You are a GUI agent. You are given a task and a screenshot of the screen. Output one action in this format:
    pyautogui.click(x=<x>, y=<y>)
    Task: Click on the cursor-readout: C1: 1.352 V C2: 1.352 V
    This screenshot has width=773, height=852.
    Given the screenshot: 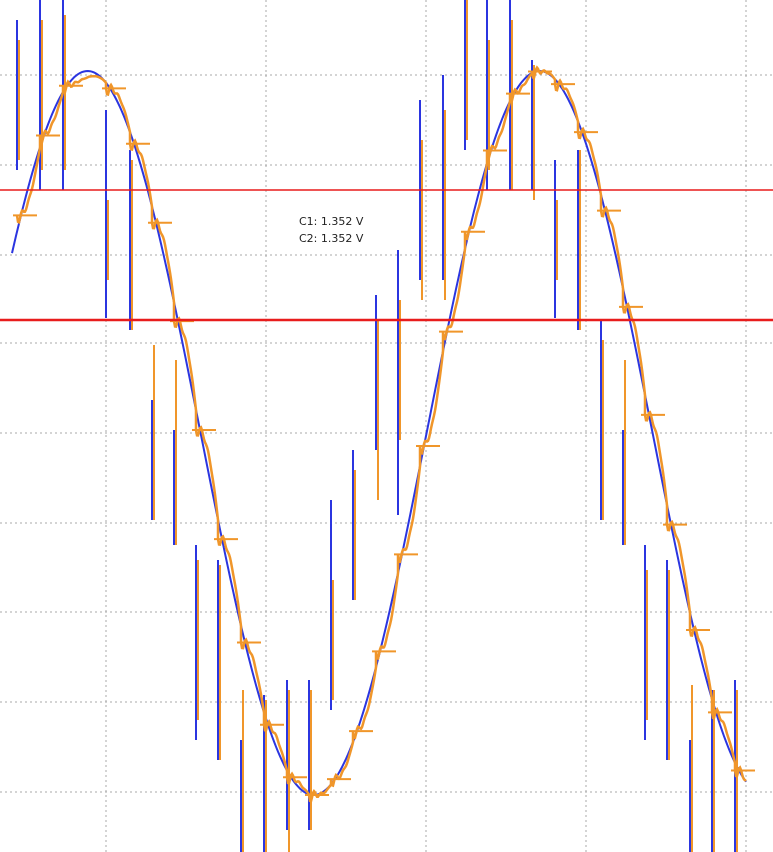 What is the action you would take?
    pyautogui.click(x=331, y=230)
    